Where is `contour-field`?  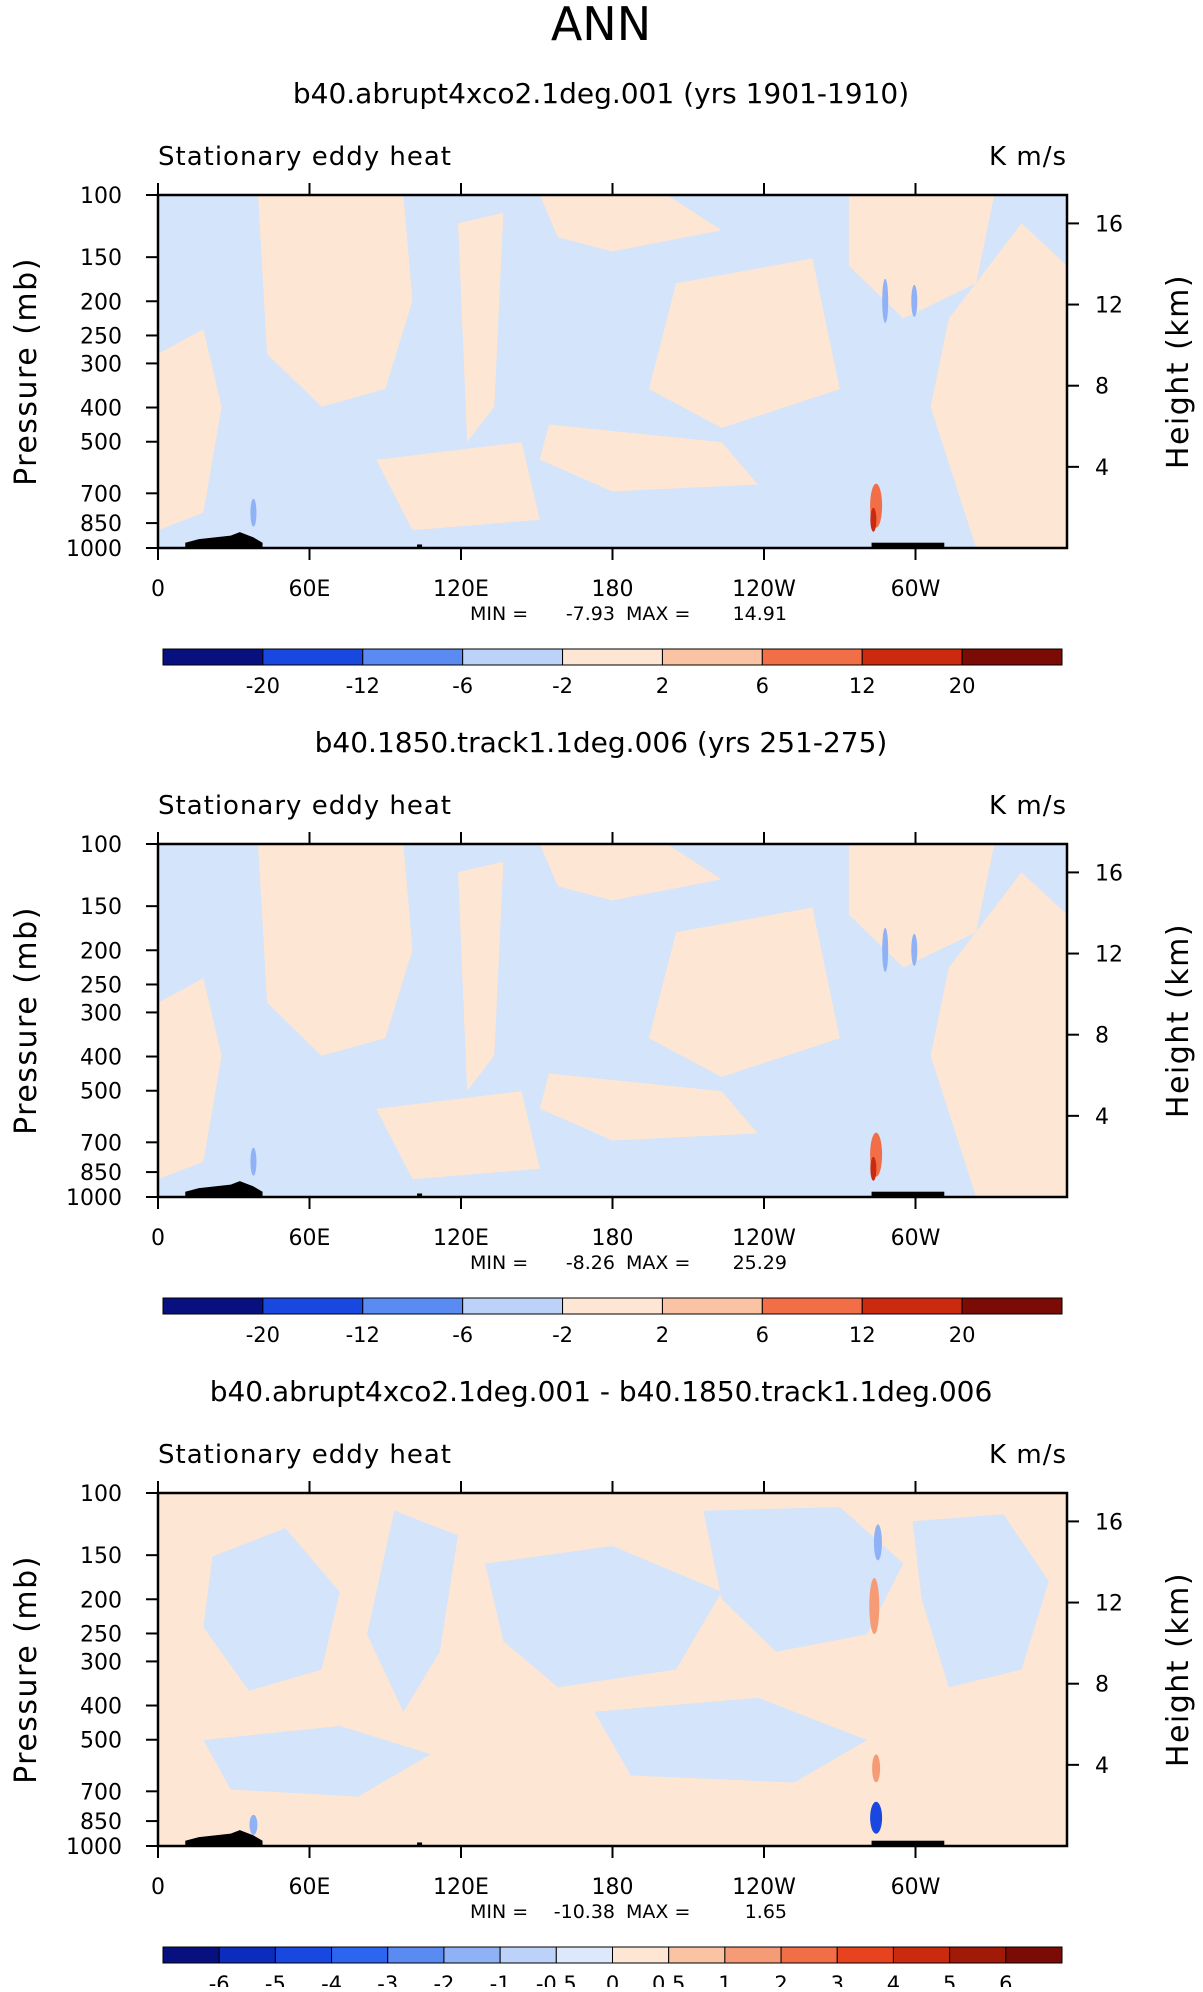
contour-field is located at coordinates (612, 1020).